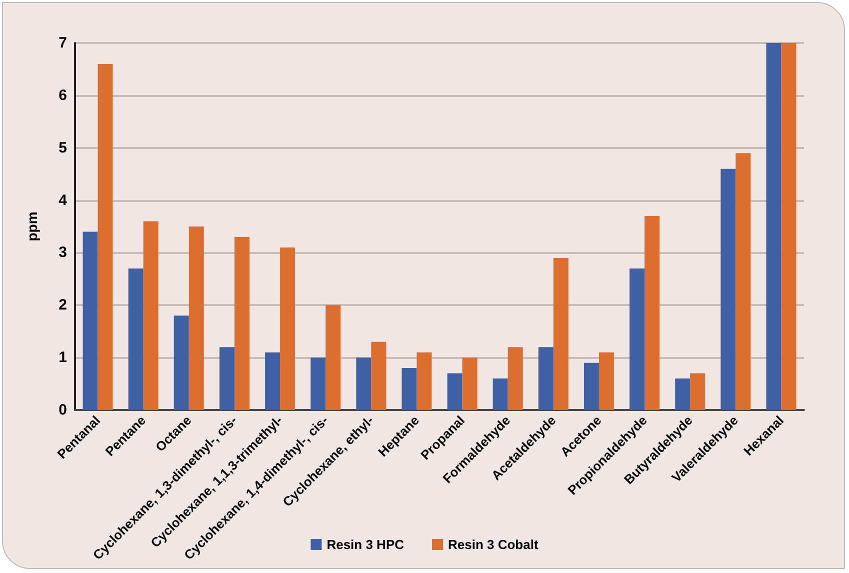  I want to click on y-tick-label: 2, so click(62, 305).